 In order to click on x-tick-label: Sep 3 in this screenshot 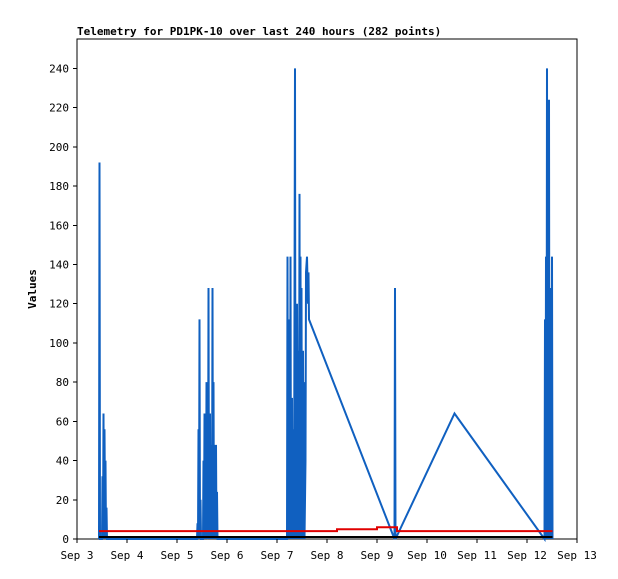, I will do `click(76, 555)`.